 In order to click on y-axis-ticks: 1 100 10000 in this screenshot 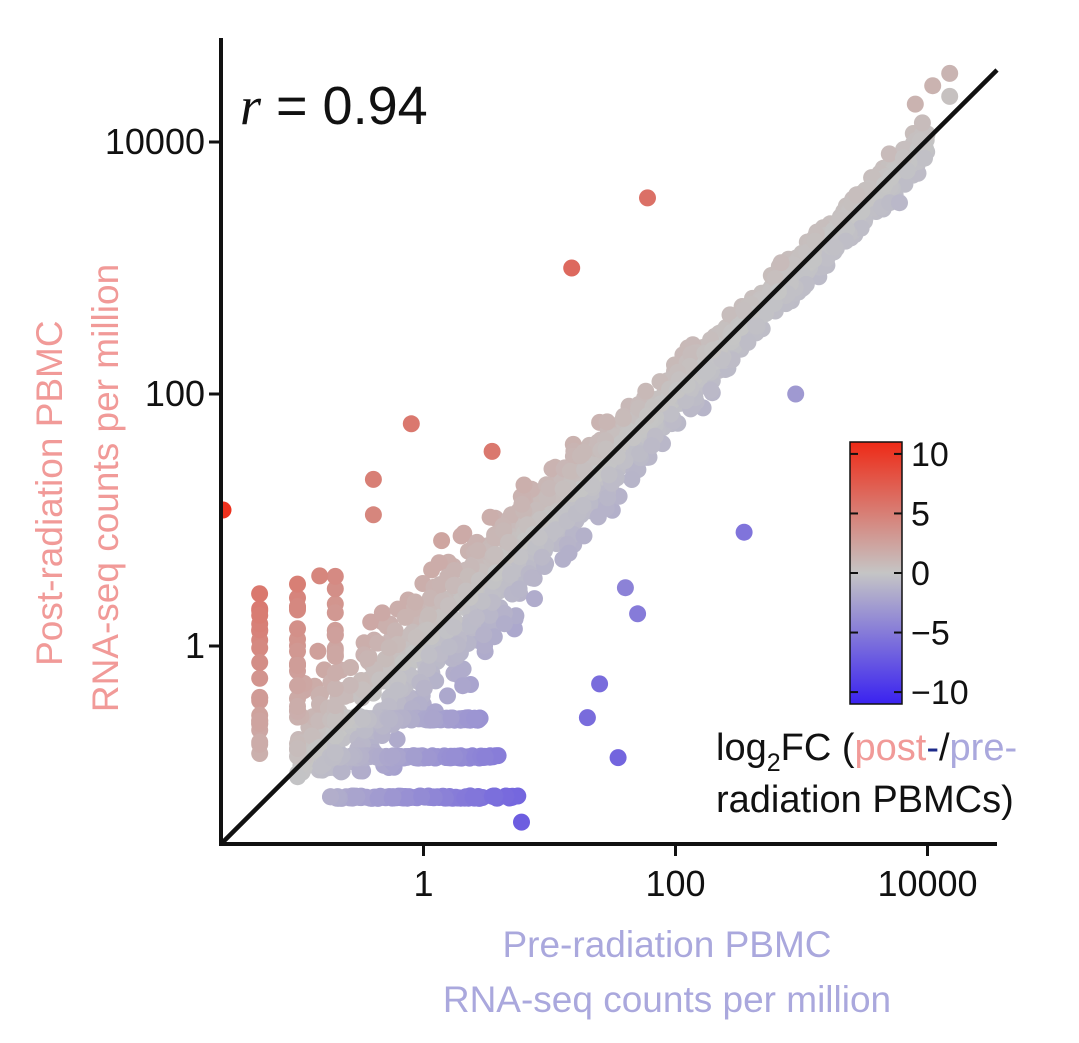, I will do `click(163, 393)`.